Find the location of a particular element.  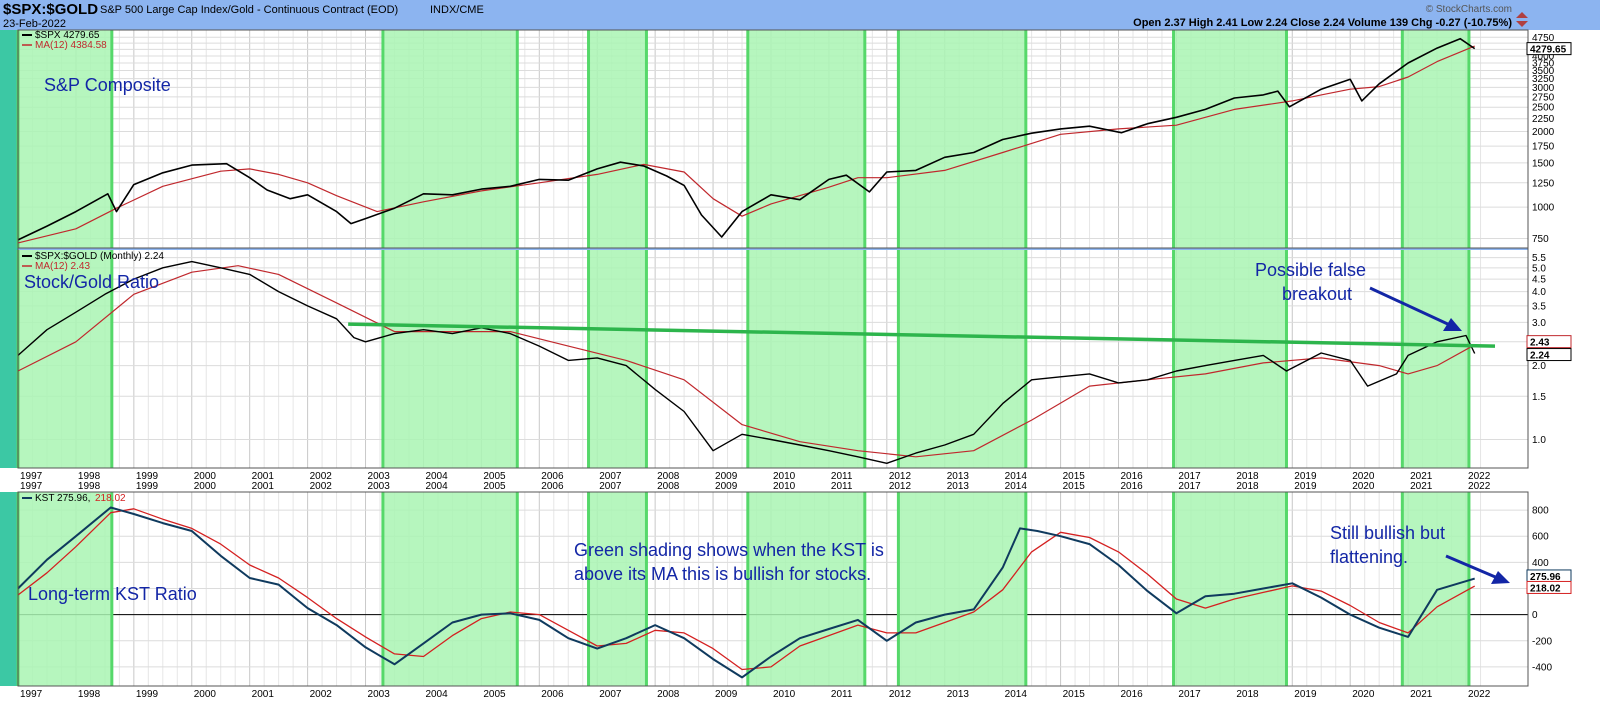

year-label-bottom: 2016 is located at coordinates (1132, 694).